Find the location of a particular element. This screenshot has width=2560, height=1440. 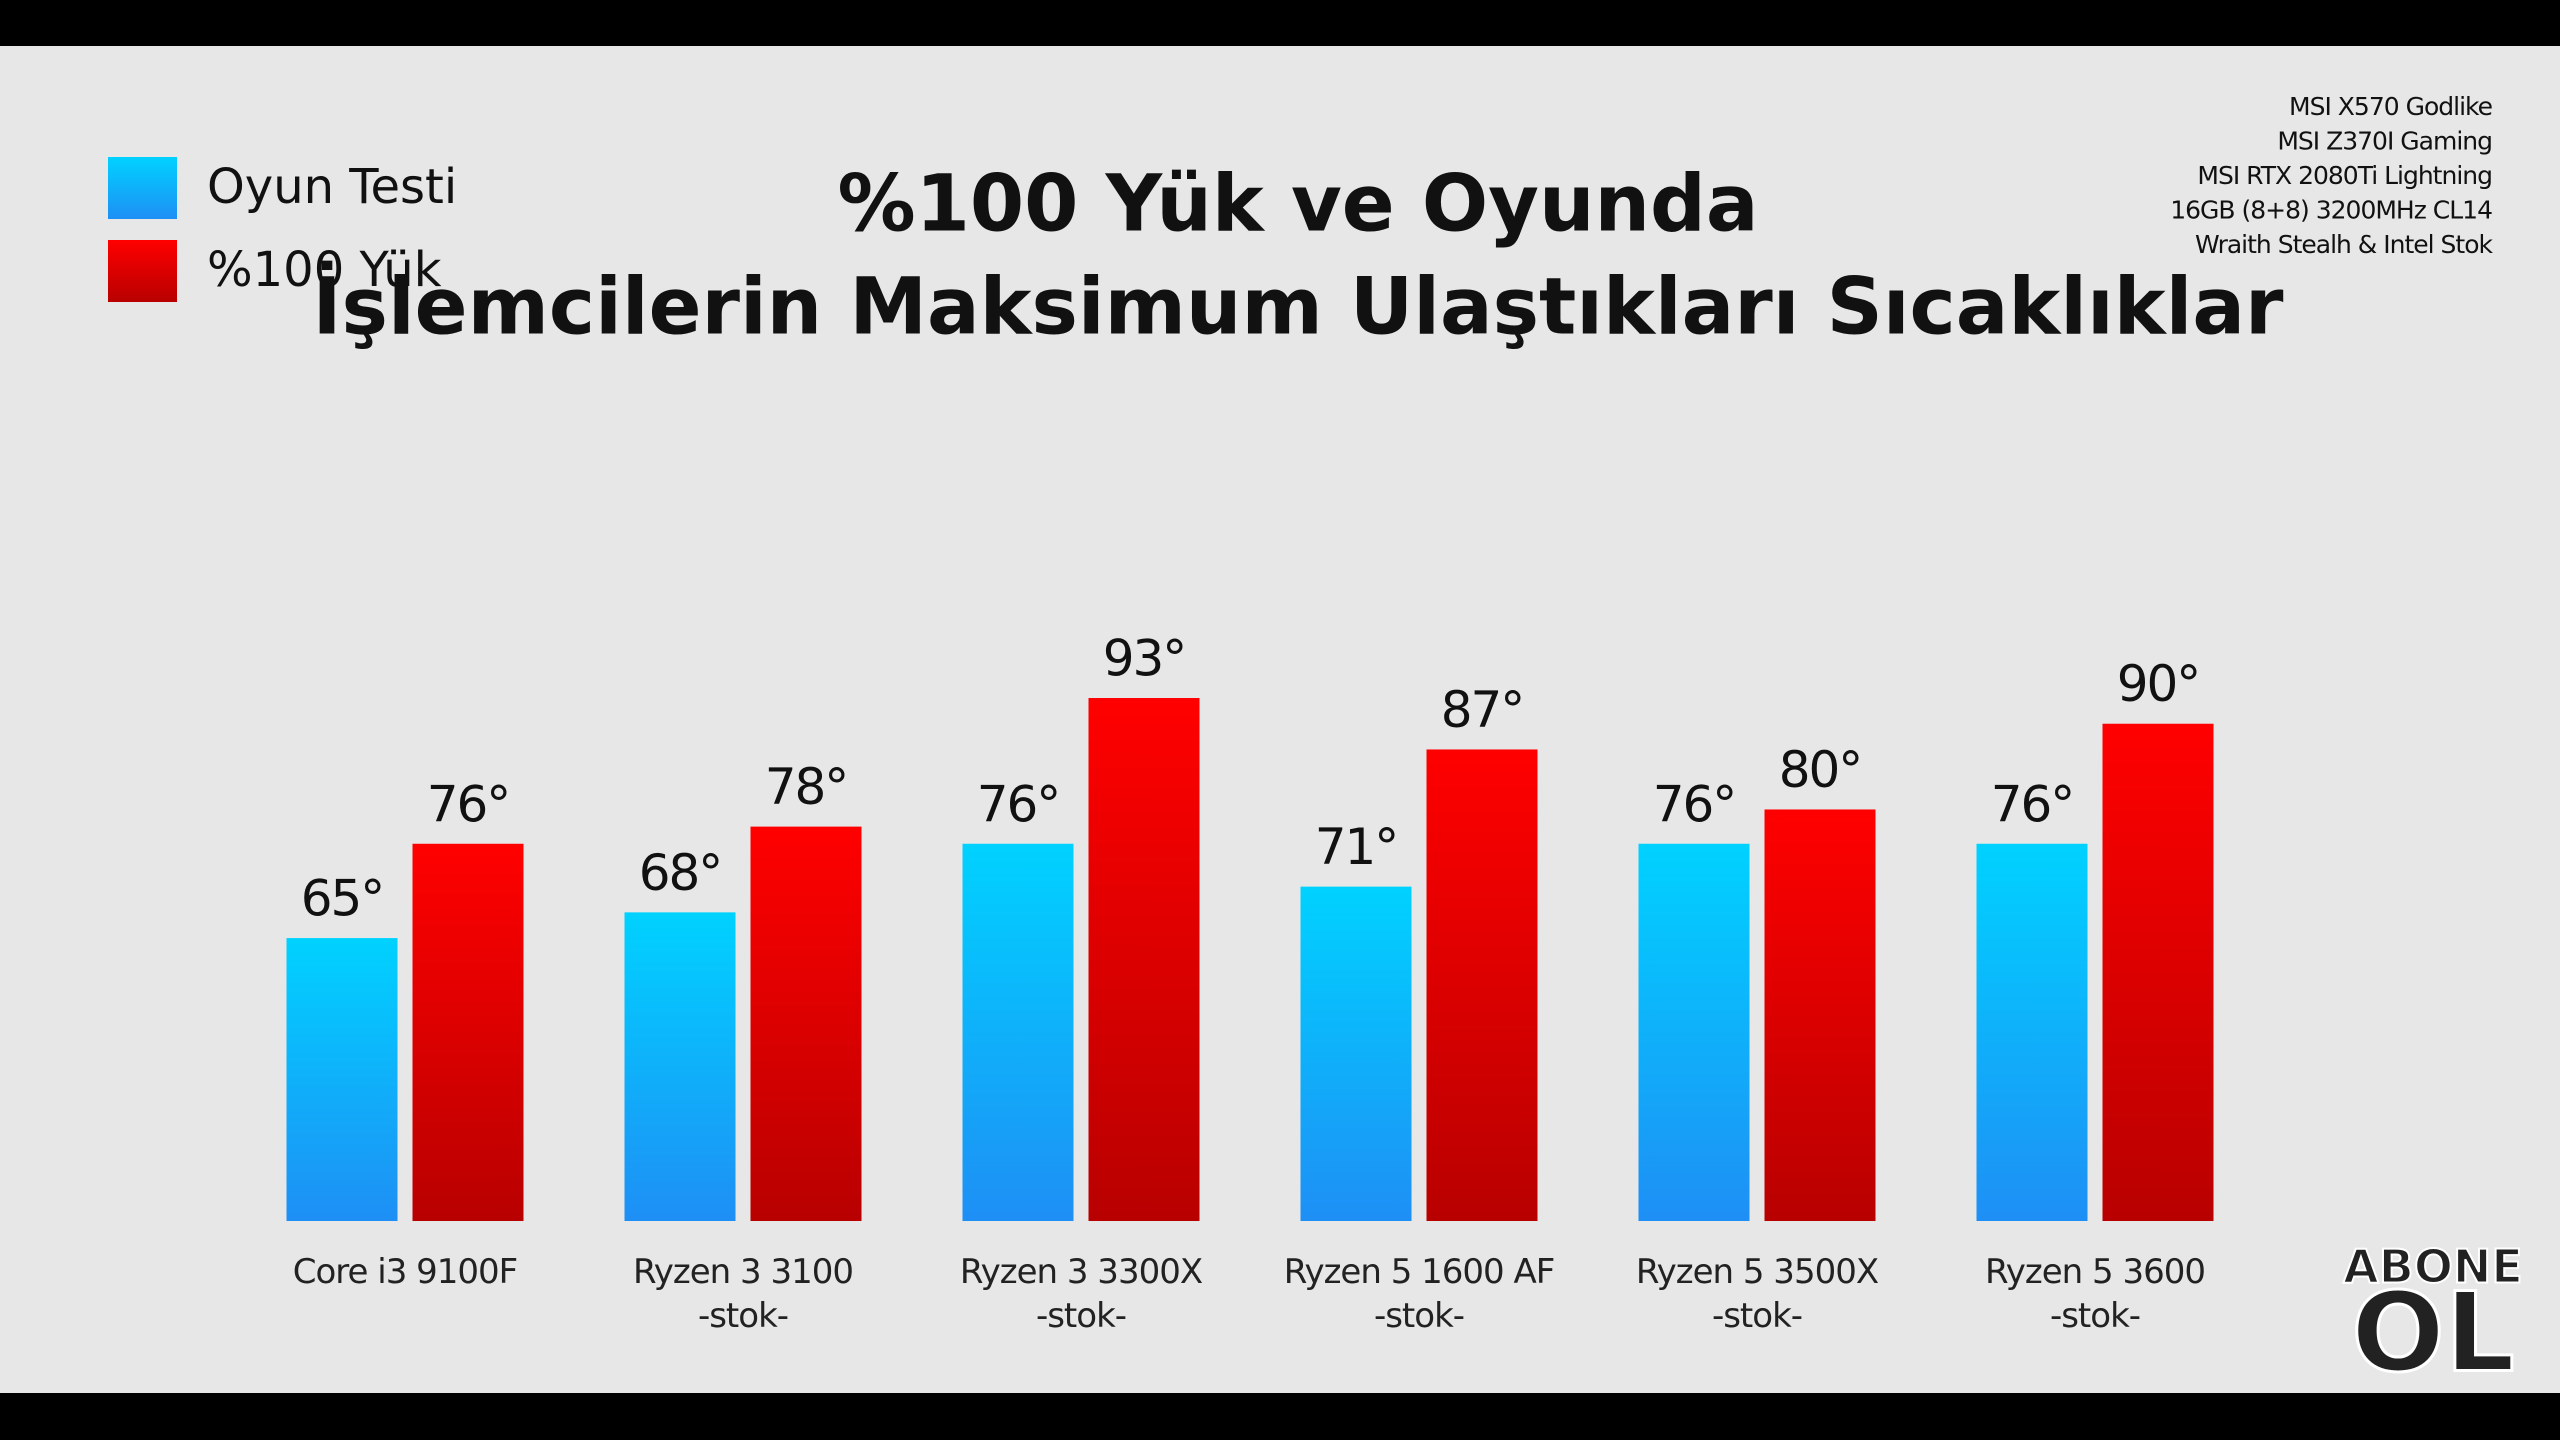

spec-line: Wraith Stealh & Intel Stok is located at coordinates (2344, 244).